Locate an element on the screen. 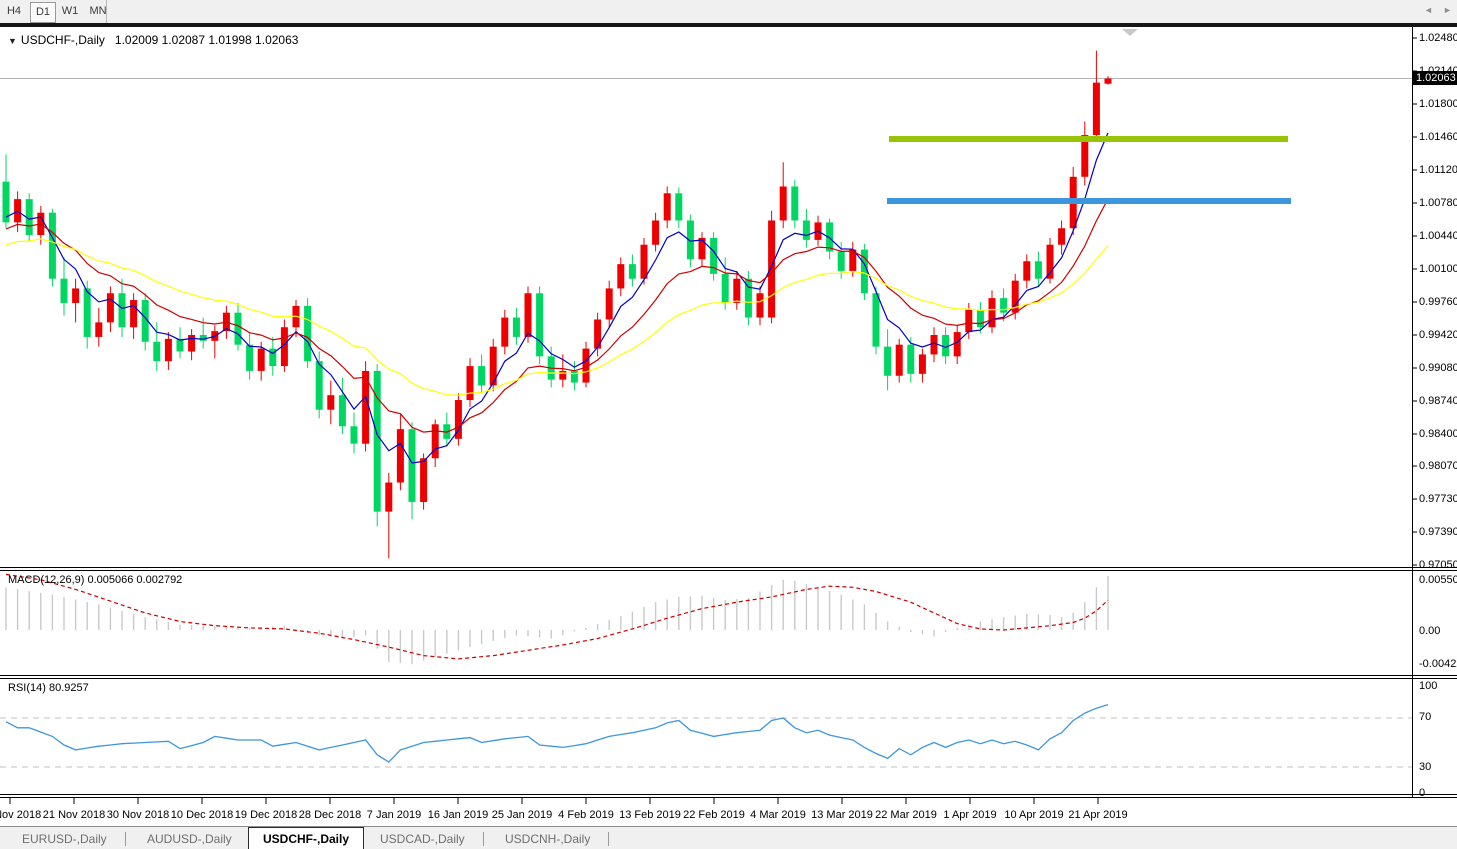 This screenshot has width=1457, height=849. chart-ohlc-values: 1.02009 1.02087 1.01998 1.02063 is located at coordinates (206, 40).